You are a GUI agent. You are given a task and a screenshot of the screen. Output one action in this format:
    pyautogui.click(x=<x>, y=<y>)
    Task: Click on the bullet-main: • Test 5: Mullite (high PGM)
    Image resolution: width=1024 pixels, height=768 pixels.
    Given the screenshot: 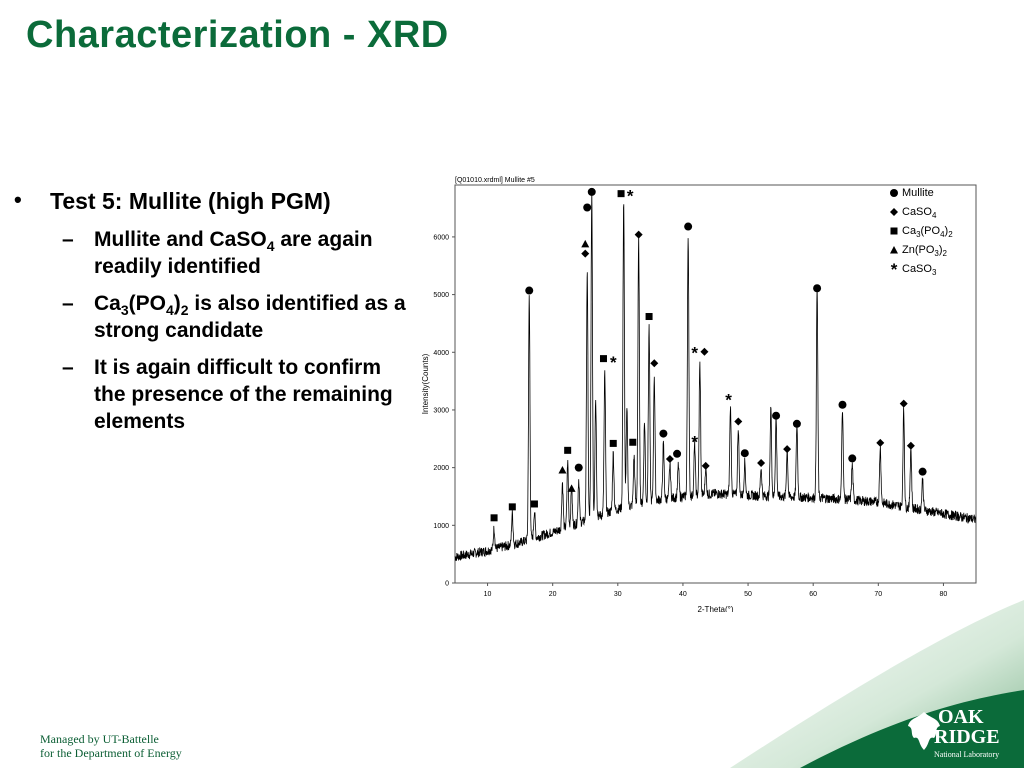 What is the action you would take?
    pyautogui.click(x=212, y=201)
    